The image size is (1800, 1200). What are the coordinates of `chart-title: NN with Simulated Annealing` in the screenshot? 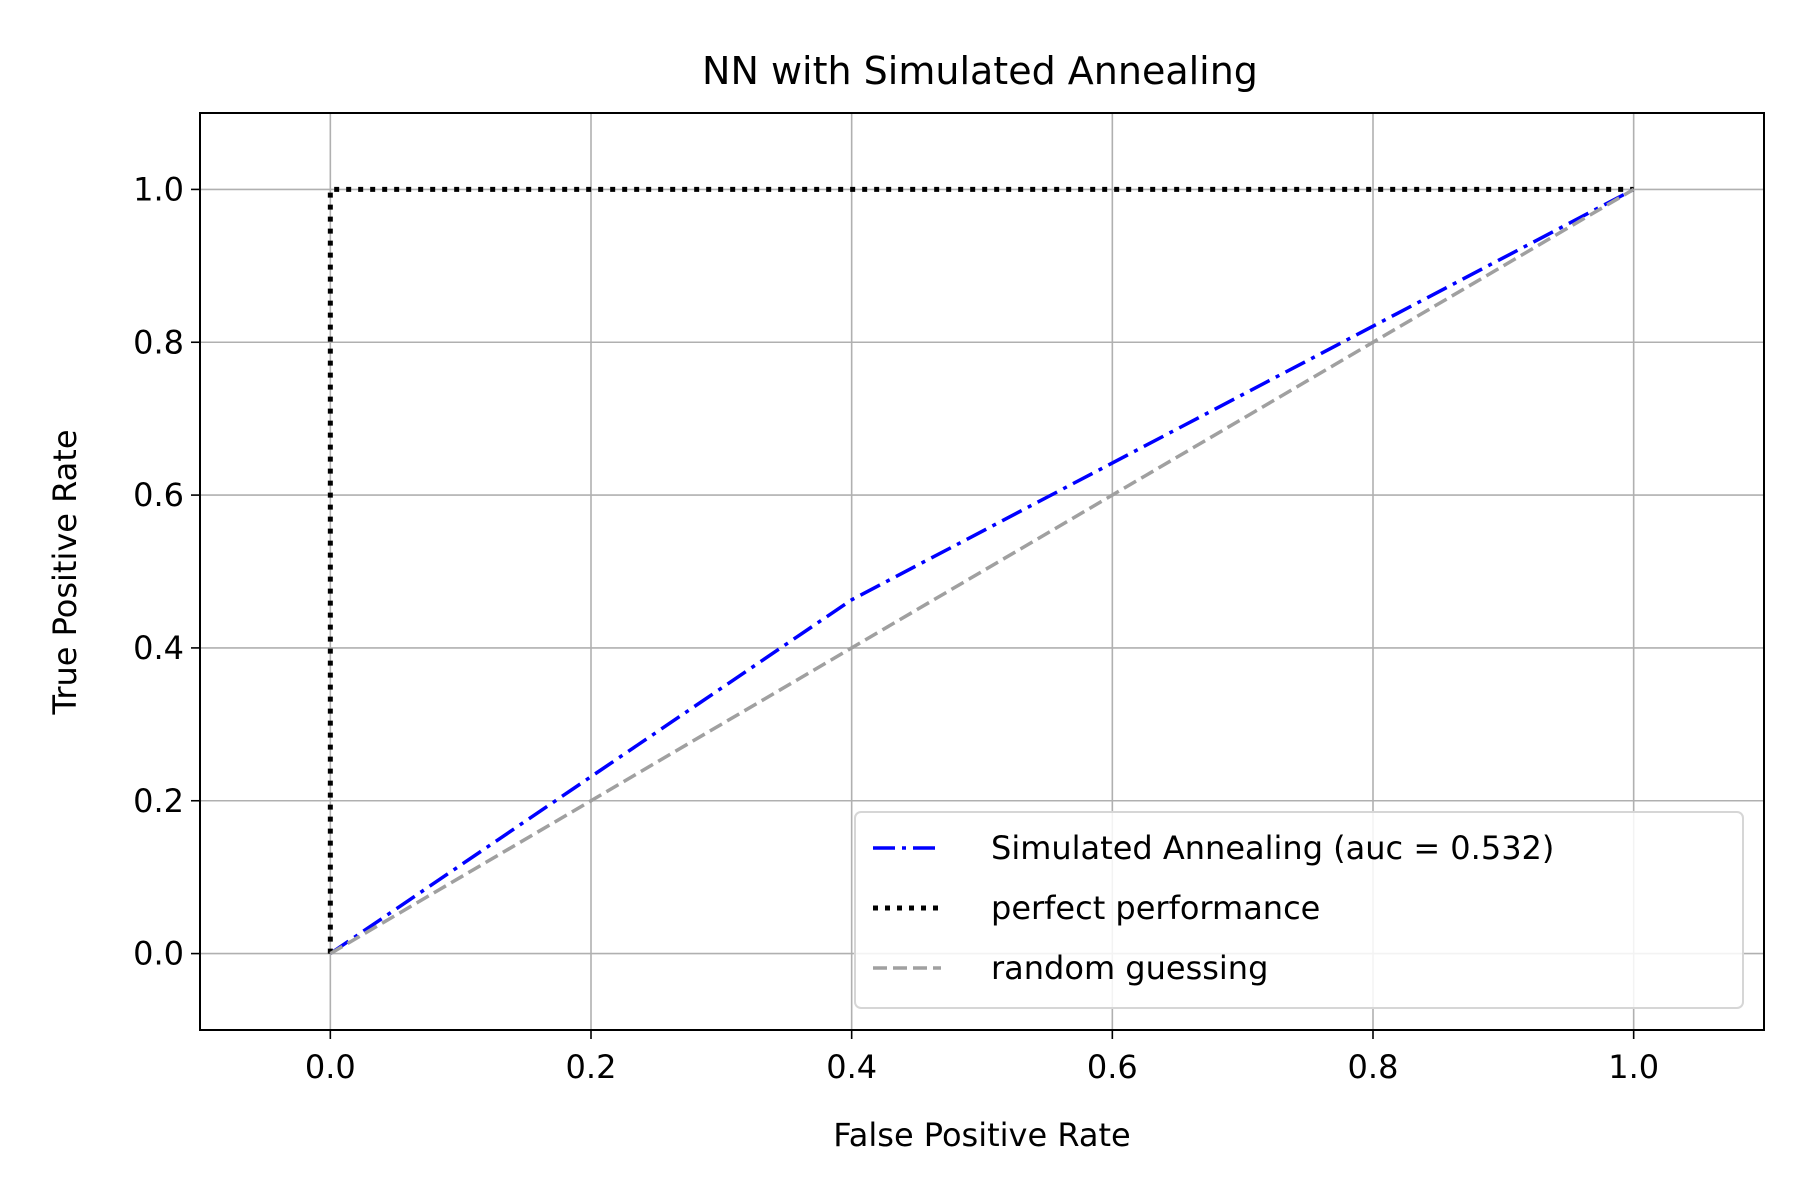 It's located at (980, 71).